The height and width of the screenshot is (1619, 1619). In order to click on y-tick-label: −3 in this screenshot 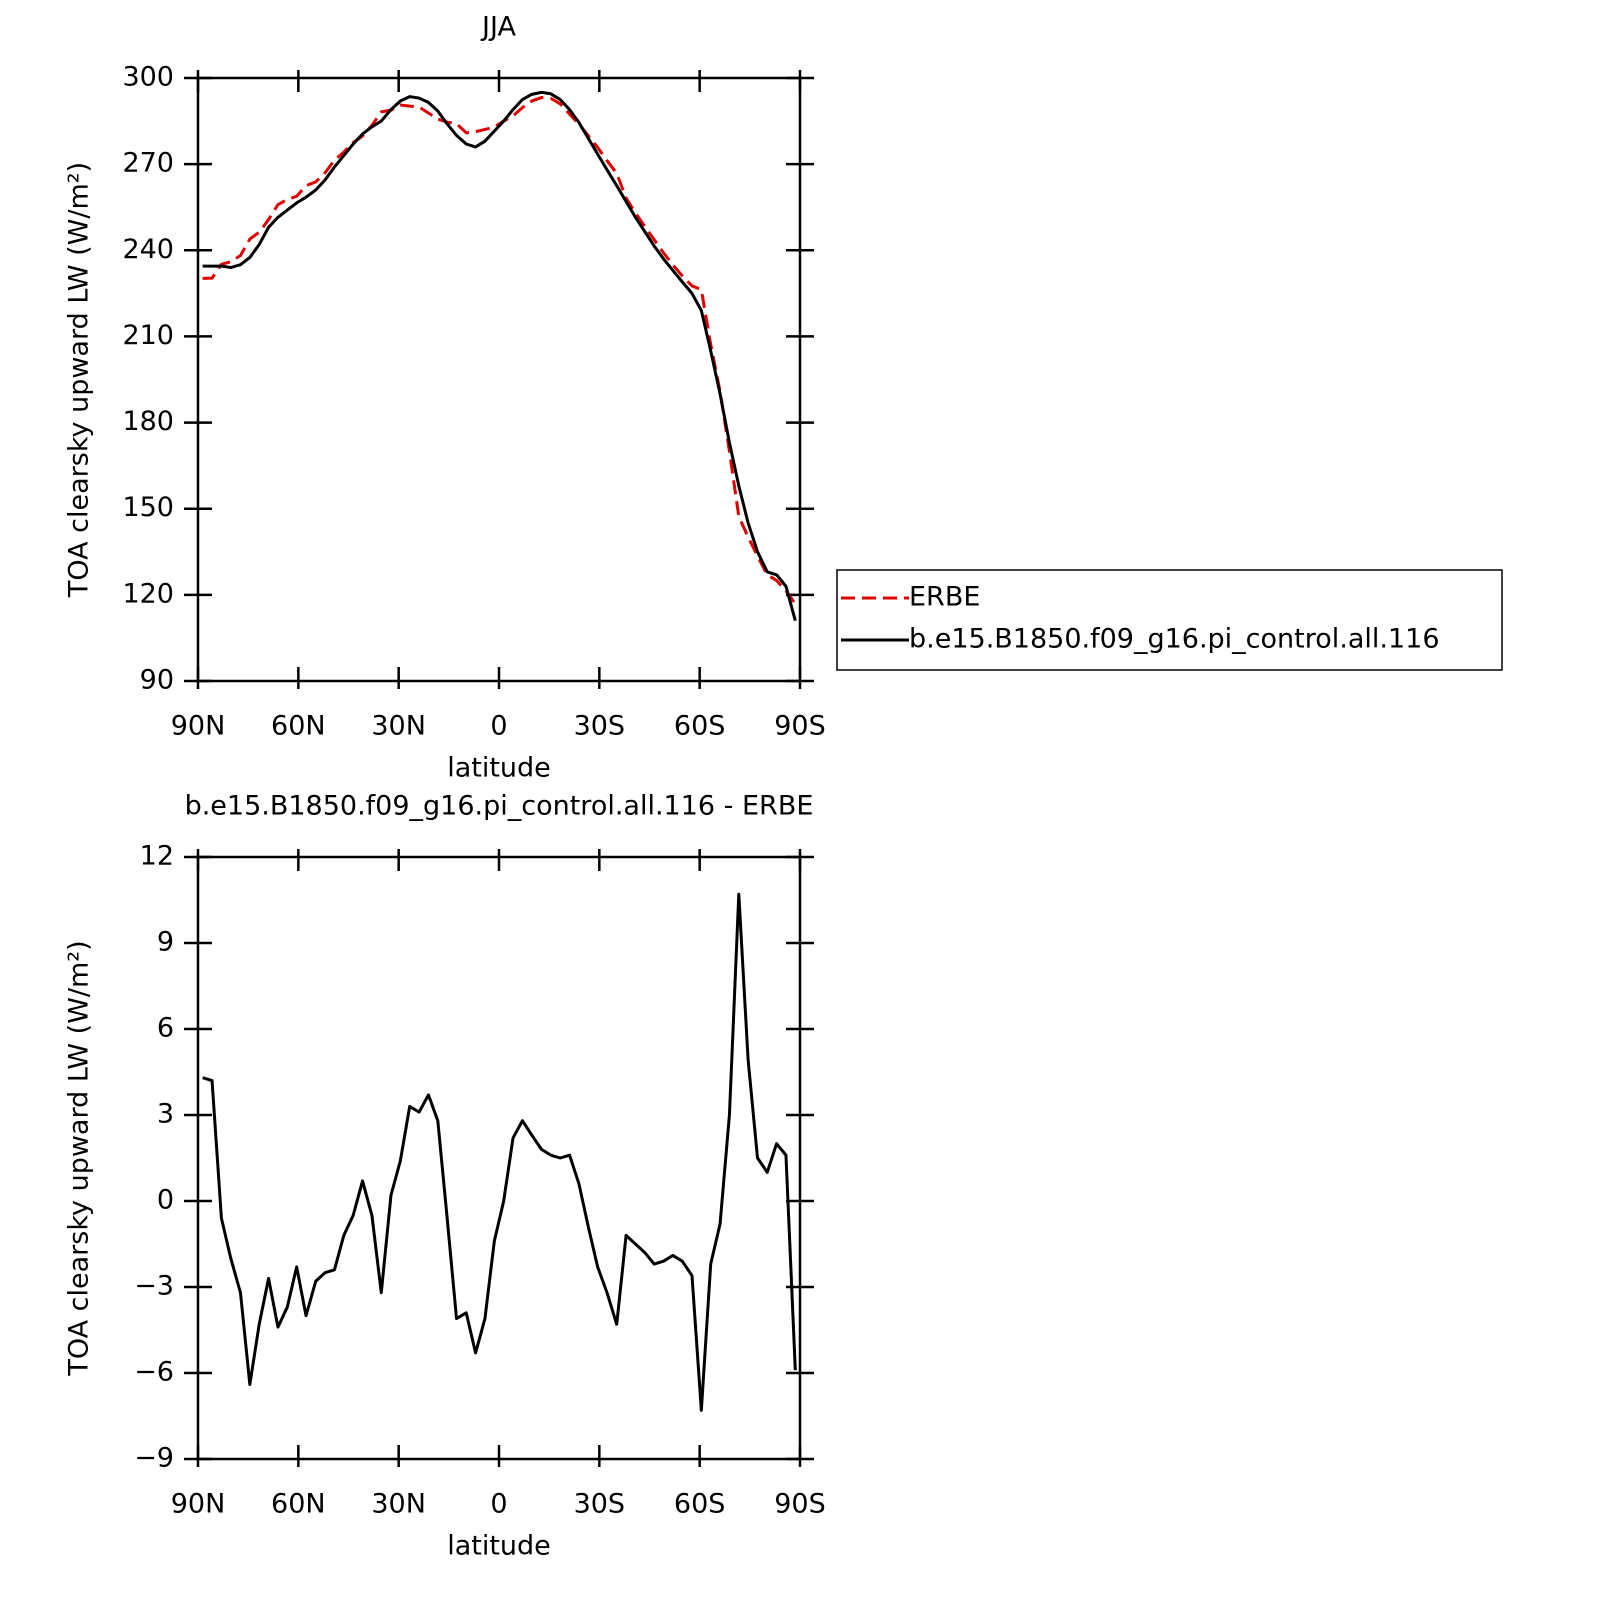, I will do `click(154, 1286)`.